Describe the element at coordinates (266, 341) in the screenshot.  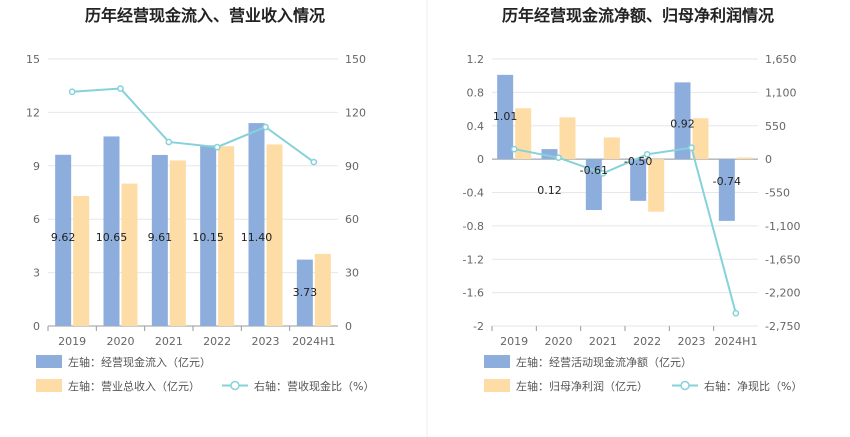
I see `x-tick-label: 2023` at that location.